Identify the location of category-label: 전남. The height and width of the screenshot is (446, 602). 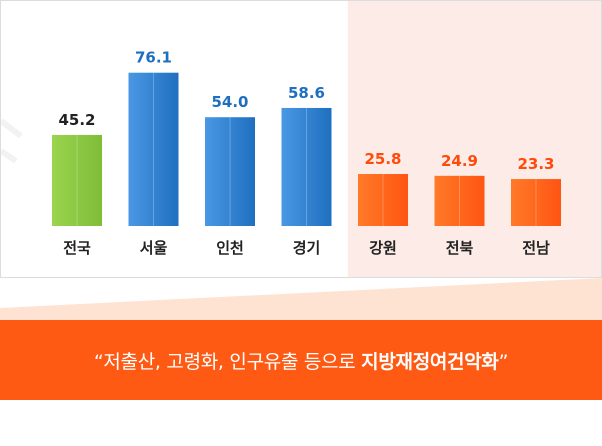
(536, 248).